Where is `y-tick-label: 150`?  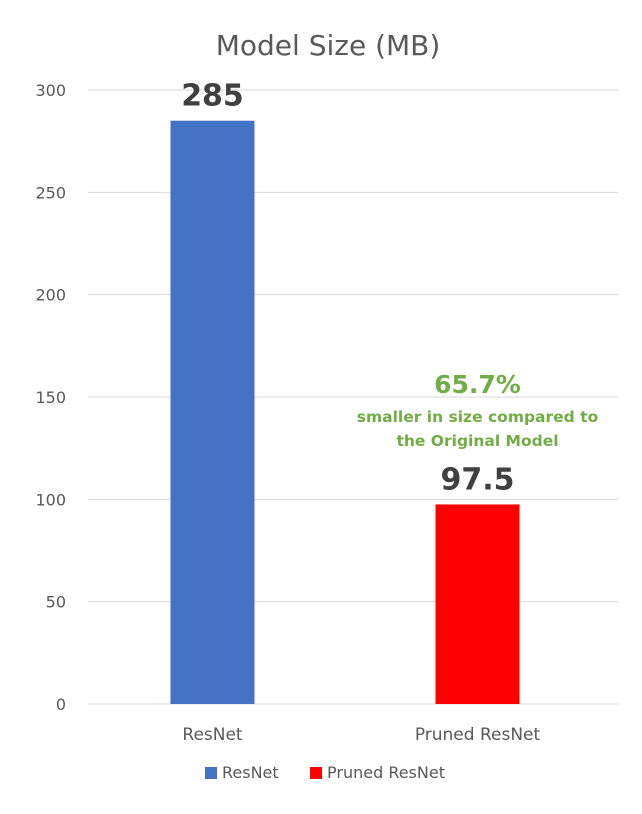
y-tick-label: 150 is located at coordinates (50, 397).